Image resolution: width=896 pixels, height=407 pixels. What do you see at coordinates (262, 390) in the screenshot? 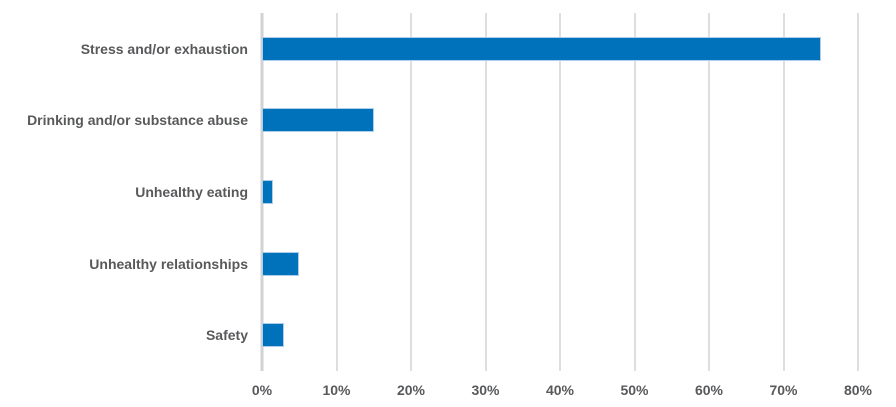
I see `x-tick-label: 0%` at bounding box center [262, 390].